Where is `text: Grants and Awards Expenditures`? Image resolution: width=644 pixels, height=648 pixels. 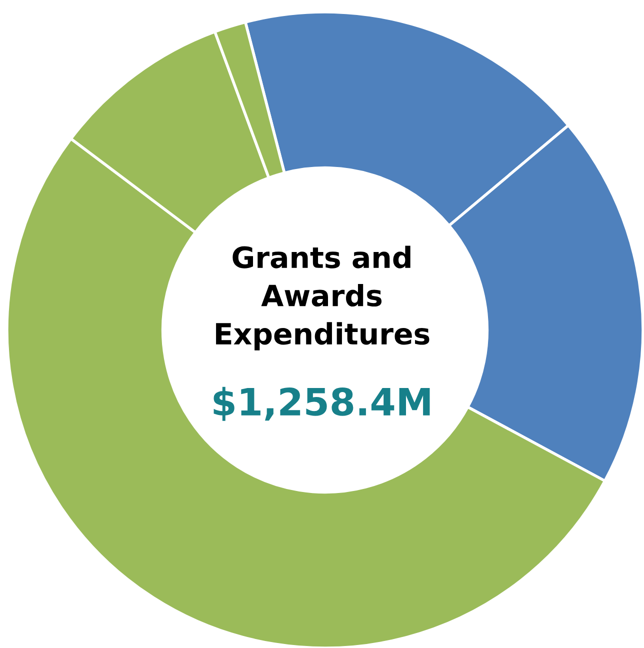 text: Grants and Awards Expenditures is located at coordinates (323, 298).